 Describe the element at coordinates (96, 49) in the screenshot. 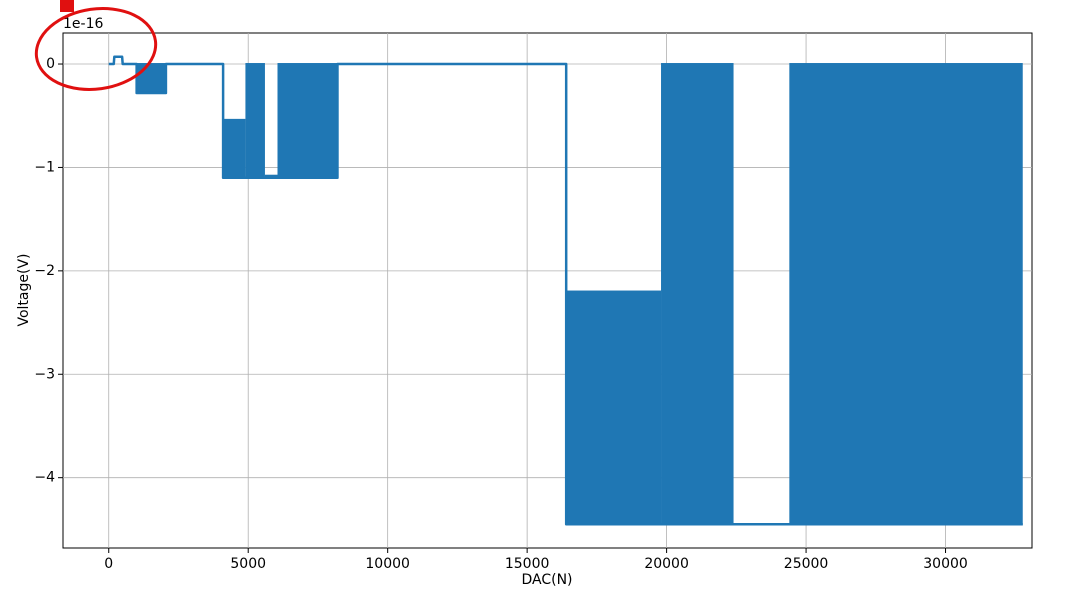

I see `annotation-circle` at that location.